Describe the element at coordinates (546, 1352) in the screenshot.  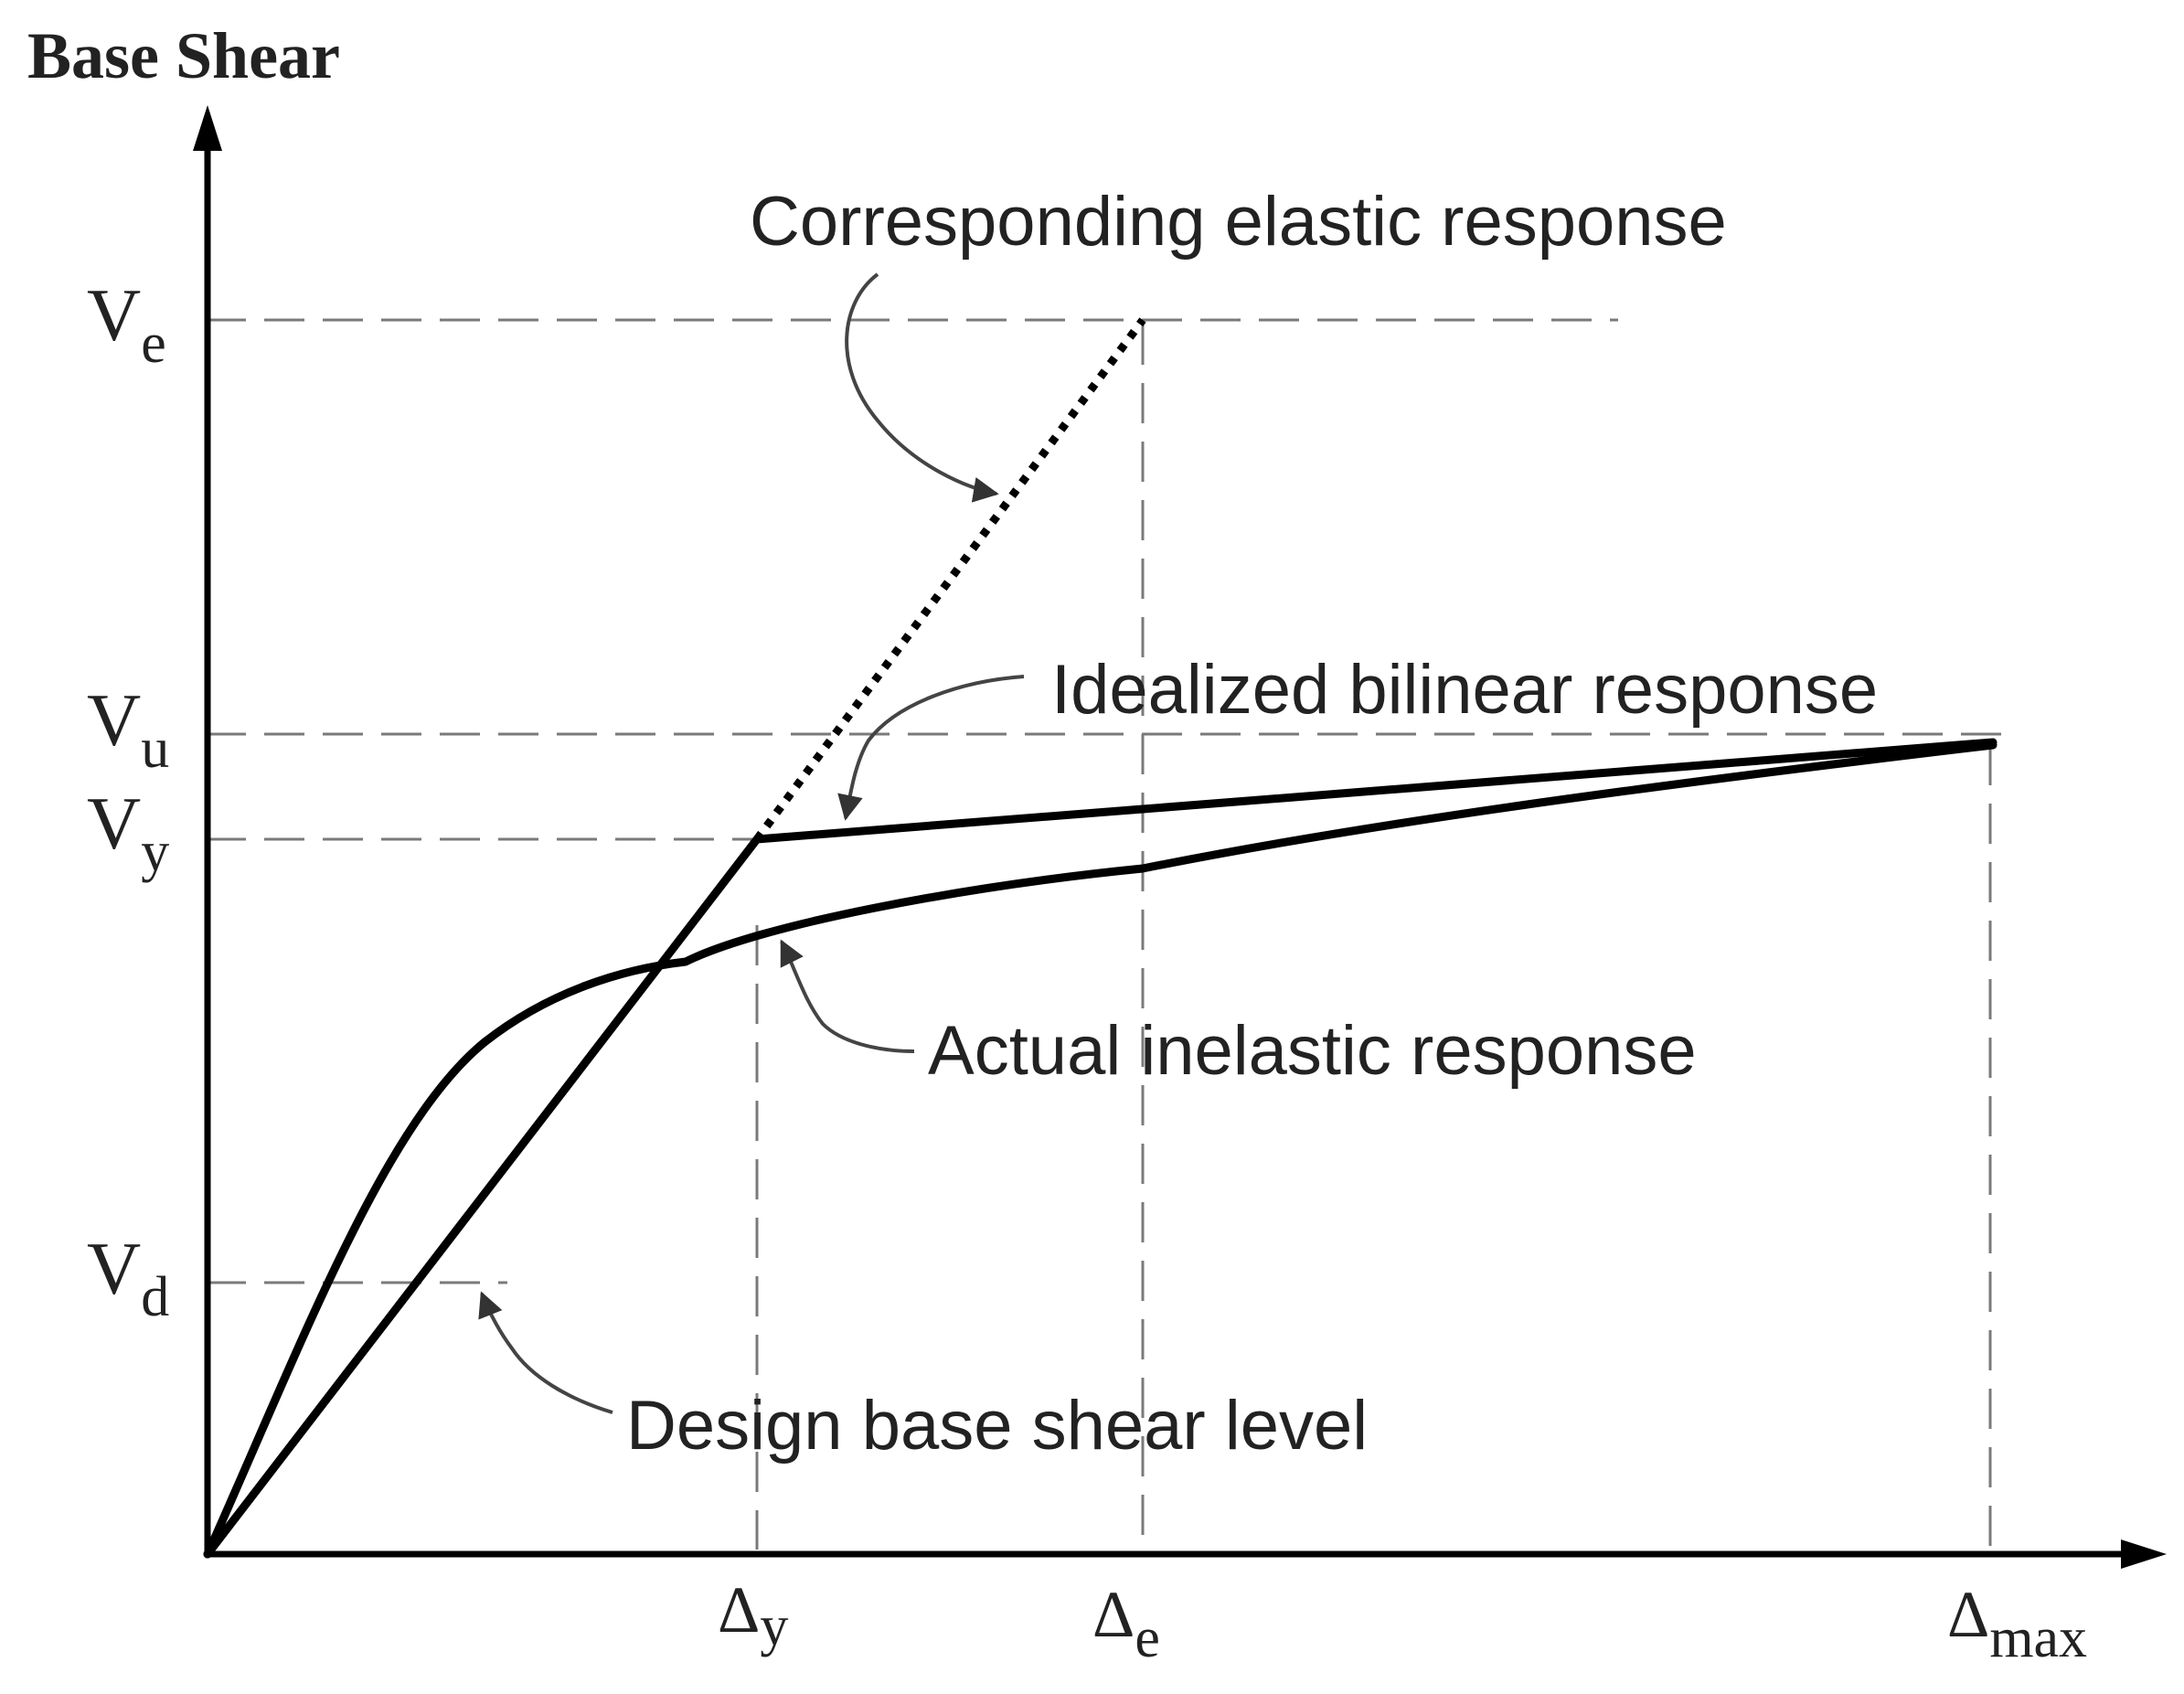
I see `design-leader` at that location.